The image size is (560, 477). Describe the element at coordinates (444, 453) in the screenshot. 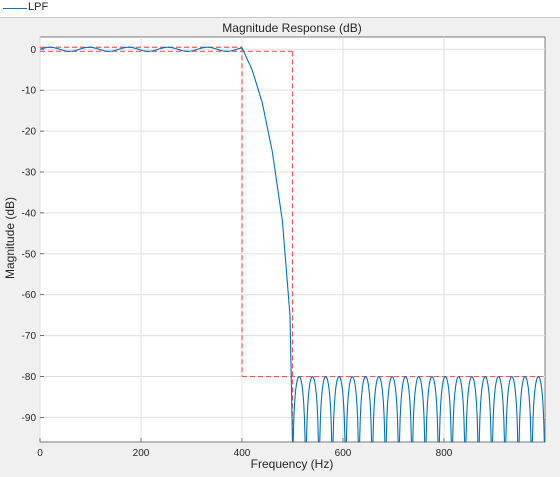

I see `x-tick-label: 800` at that location.